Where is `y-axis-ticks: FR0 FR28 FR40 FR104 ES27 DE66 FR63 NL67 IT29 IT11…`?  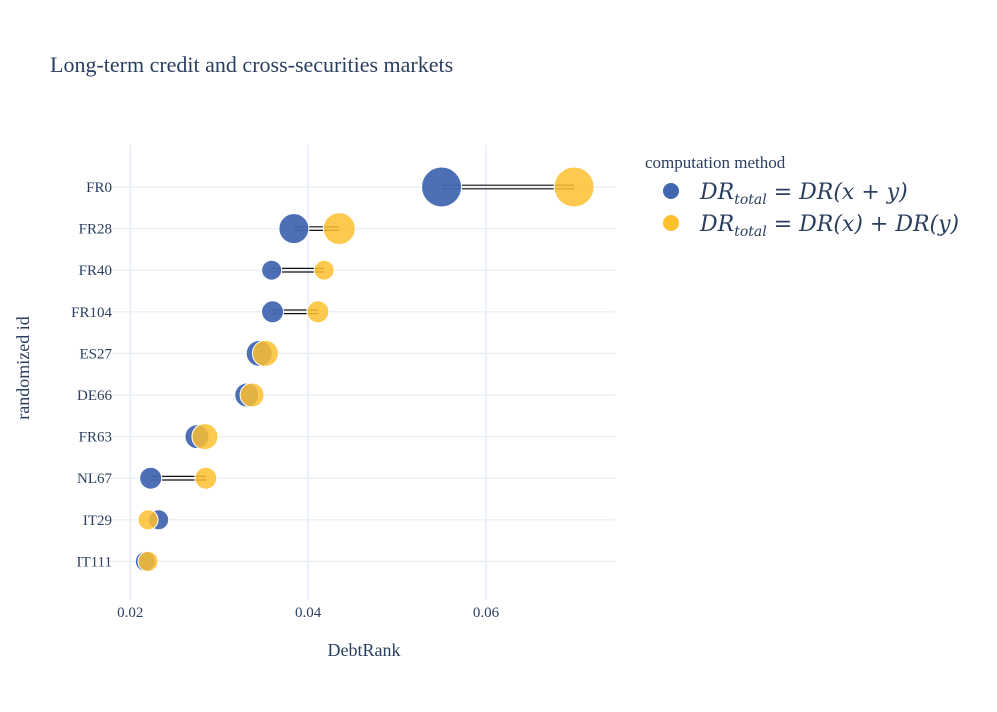
y-axis-ticks: FR0 FR28 FR40 FR104 ES27 DE66 FR63 NL67 IT29 IT11… is located at coordinates (91, 375).